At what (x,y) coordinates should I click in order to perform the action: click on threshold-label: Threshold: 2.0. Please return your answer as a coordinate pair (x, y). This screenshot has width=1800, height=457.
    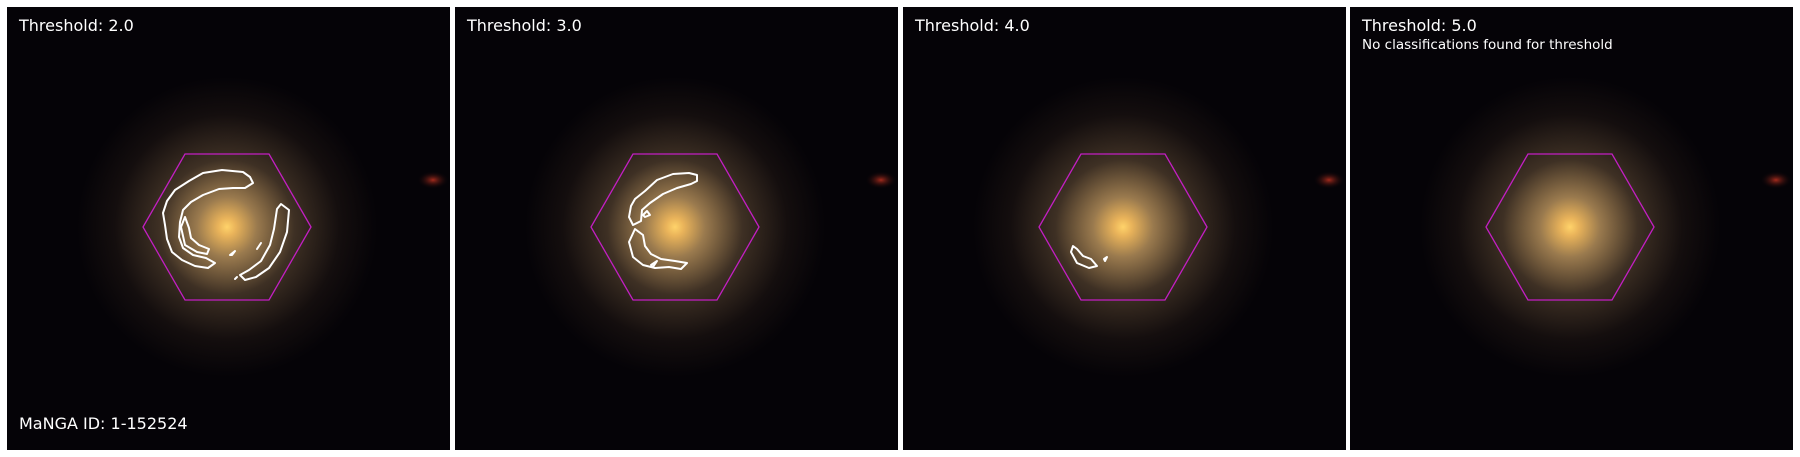
    Looking at the image, I should click on (76, 25).